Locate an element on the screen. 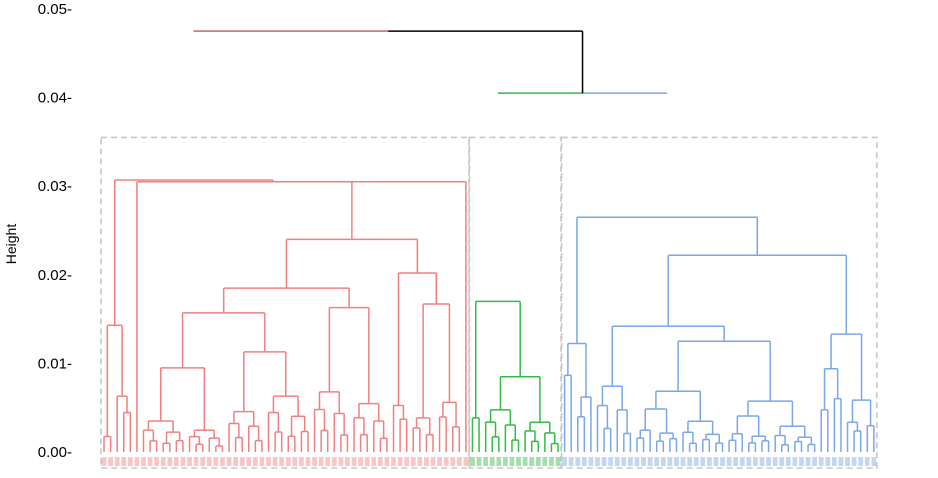 The height and width of the screenshot is (478, 938). y-axis: 0.00- 0.01- 0.02- 0.03- 0.04- 0.05- is located at coordinates (55, 231).